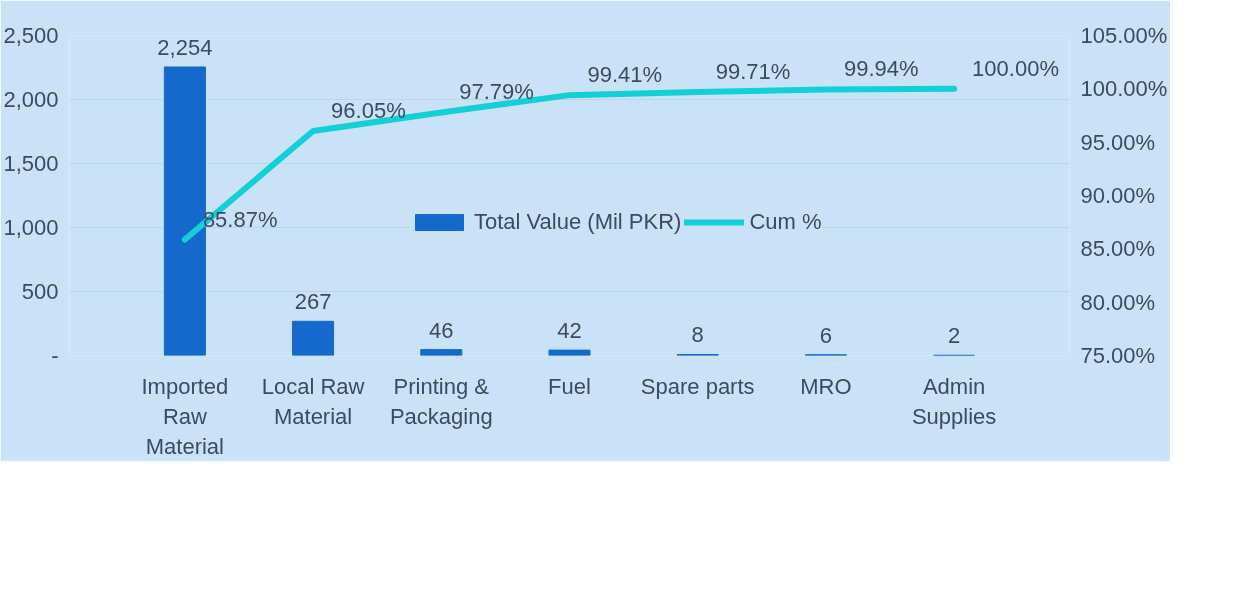  What do you see at coordinates (881, 69) in the screenshot?
I see `data-label: 99.94%` at bounding box center [881, 69].